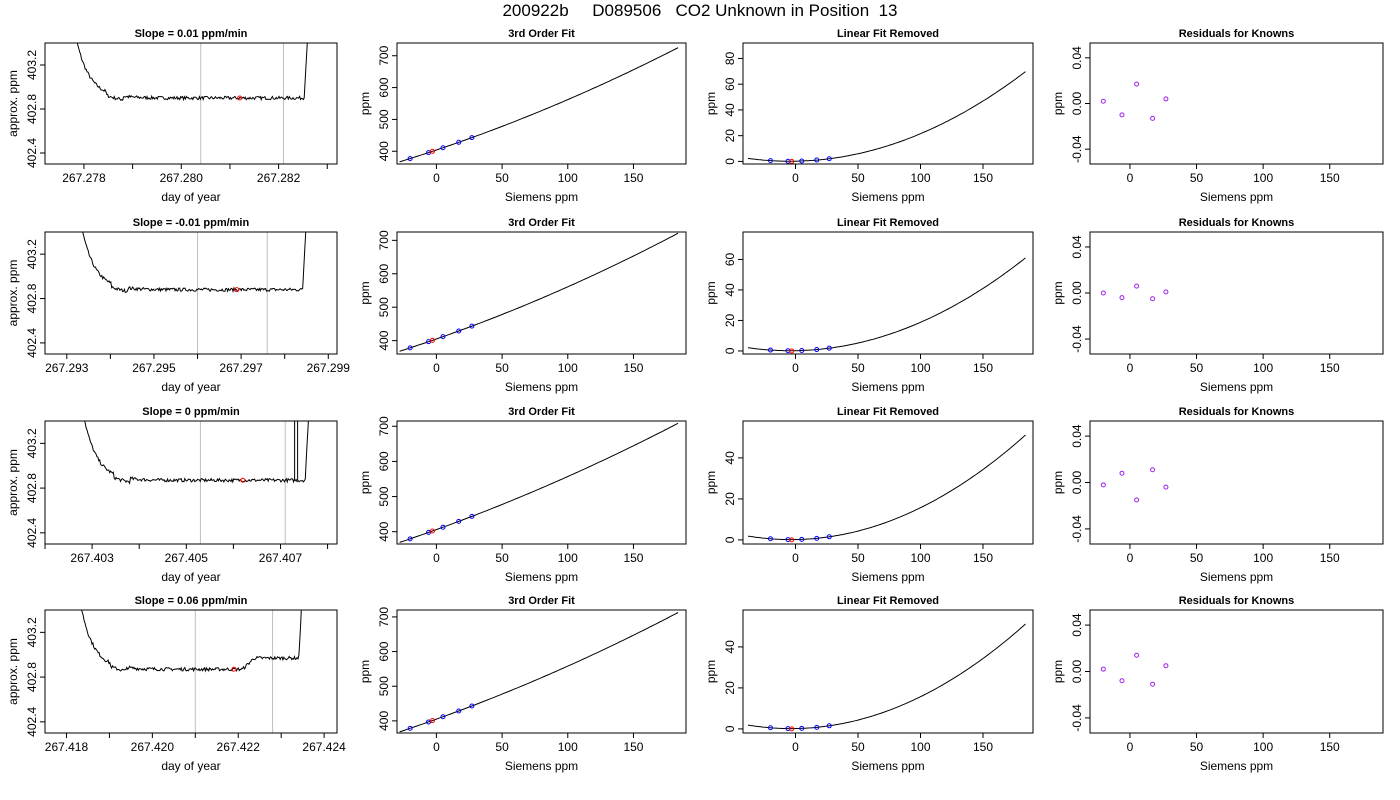  What do you see at coordinates (384, 721) in the screenshot?
I see `y-tick-label: 400` at bounding box center [384, 721].